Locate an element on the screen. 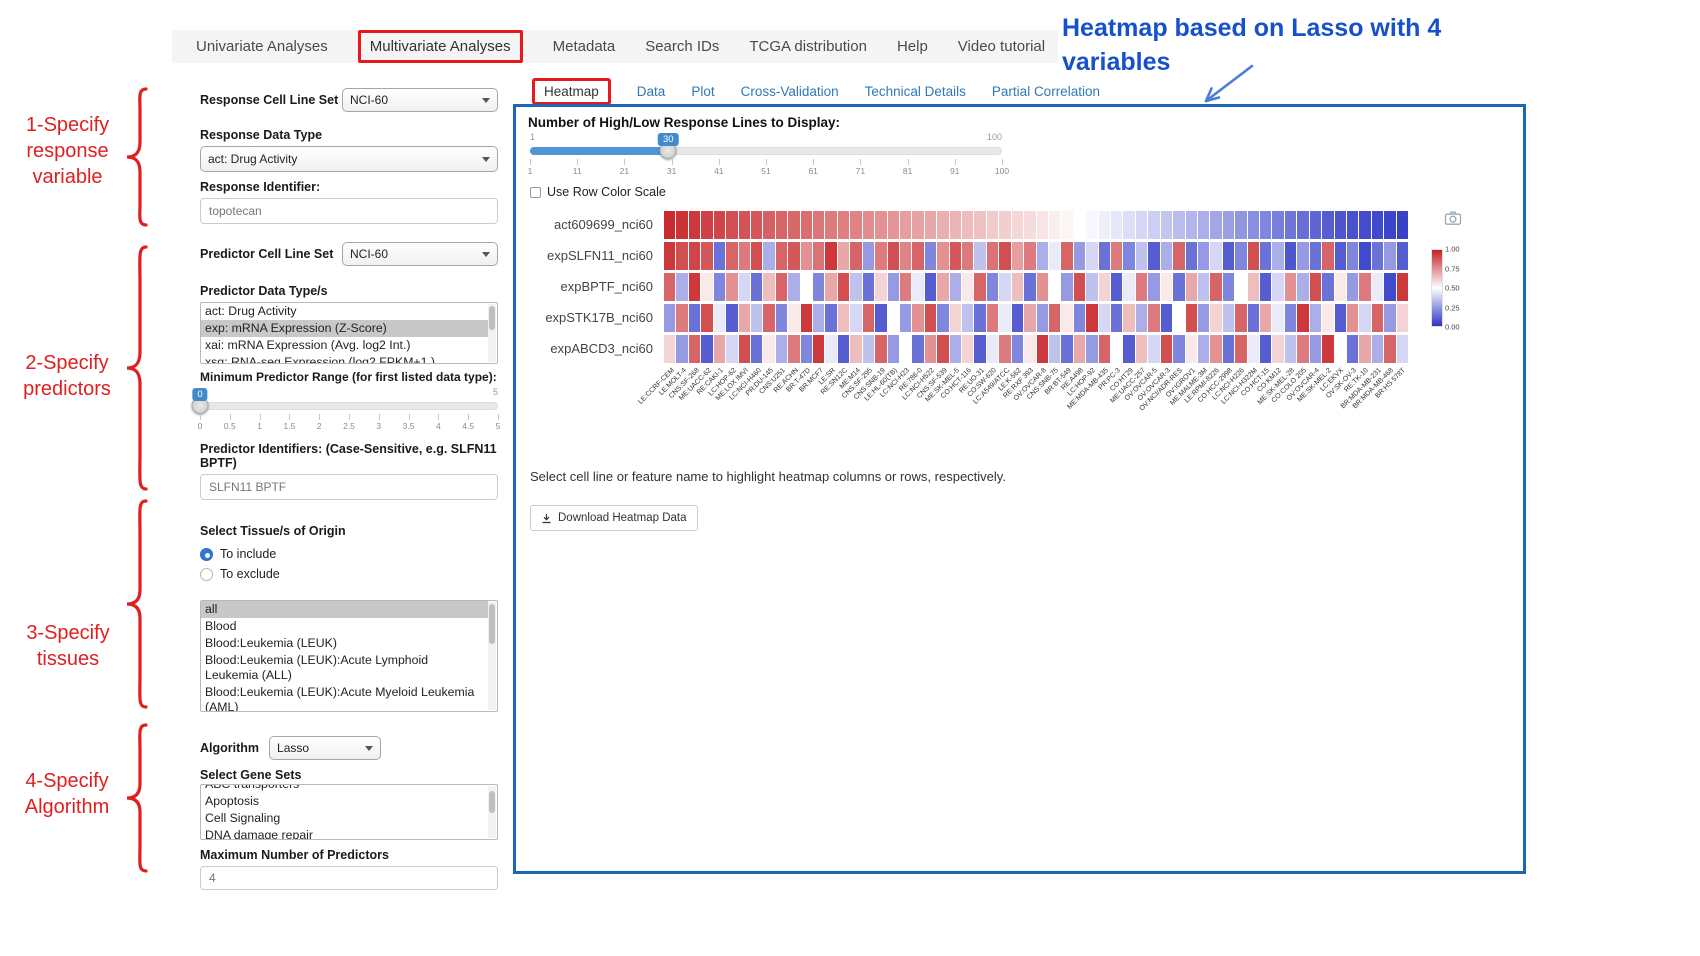 This screenshot has width=1700, height=956. heatmap-row-label: expBPTF_nci60 is located at coordinates (607, 286).